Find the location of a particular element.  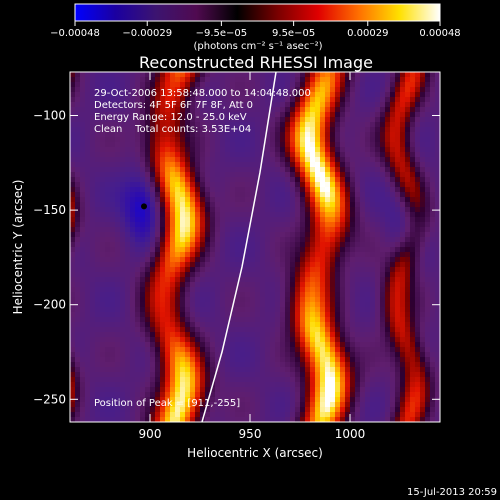

annotation-energy-range: Energy Range: 12.0 - 25.0 keV is located at coordinates (170, 117).